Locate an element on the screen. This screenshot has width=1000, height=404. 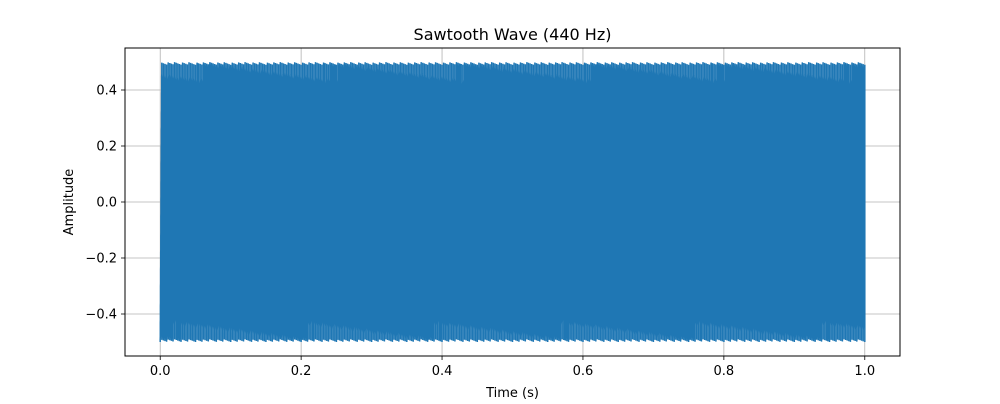
chart-title: Sawtooth Wave (440 Hz) is located at coordinates (513, 34).